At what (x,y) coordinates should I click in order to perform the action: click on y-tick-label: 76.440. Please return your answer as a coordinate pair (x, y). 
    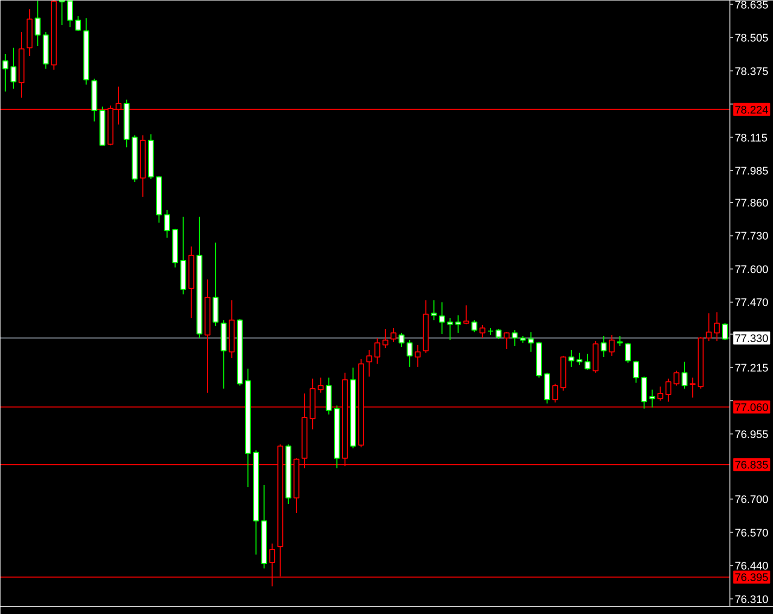
    Looking at the image, I should click on (751, 566).